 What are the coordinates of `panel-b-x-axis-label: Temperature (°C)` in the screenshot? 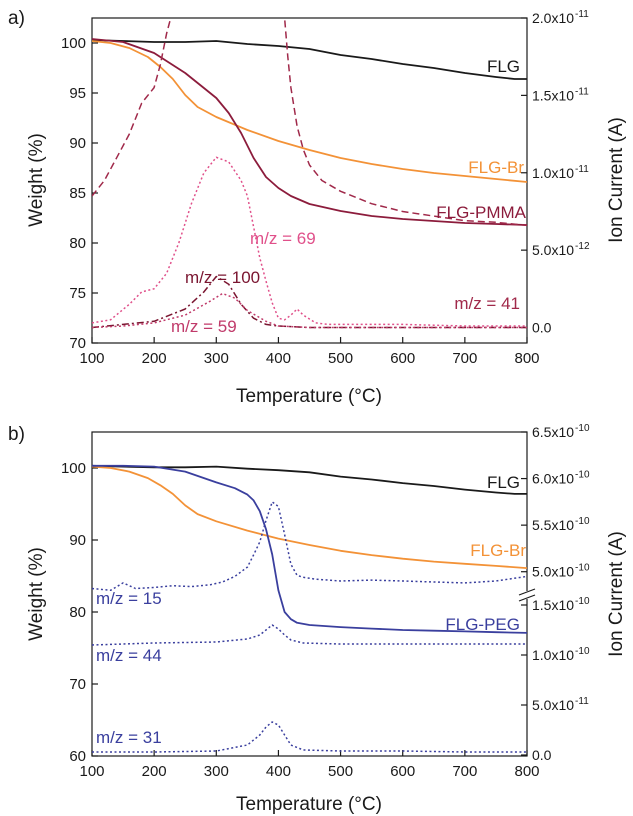 It's located at (309, 804).